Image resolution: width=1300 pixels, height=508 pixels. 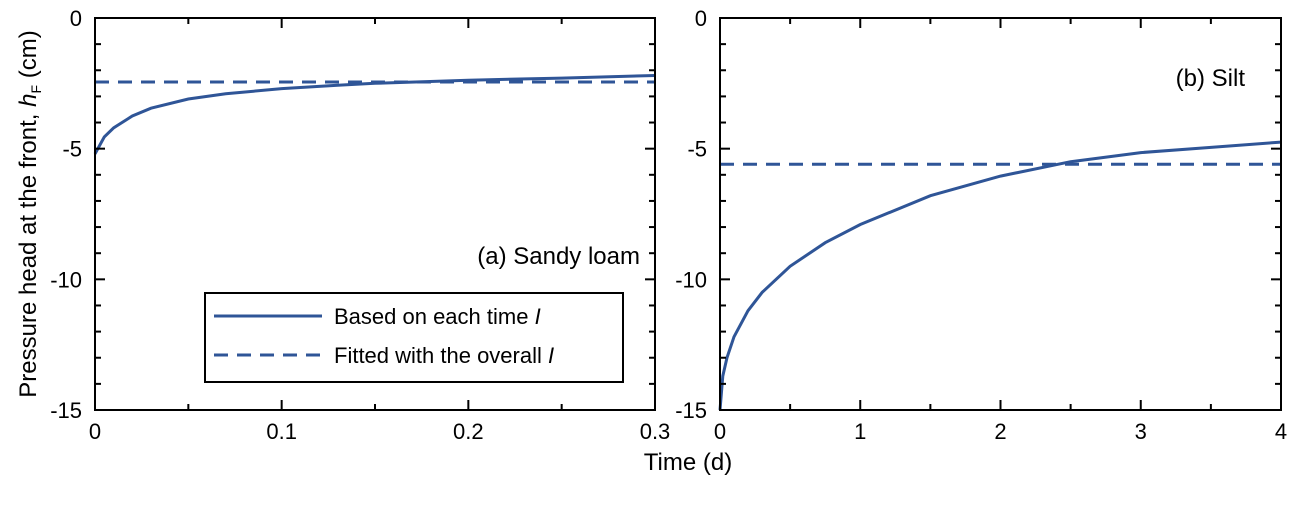 What do you see at coordinates (72, 149) in the screenshot?
I see `y-tick-label-a: -5` at bounding box center [72, 149].